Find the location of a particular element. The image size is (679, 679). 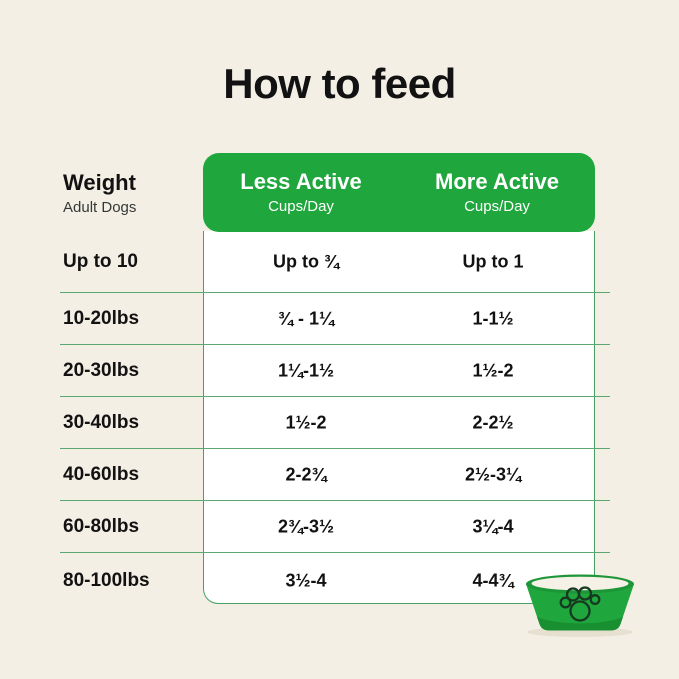

weight-range-label: 30-40lbs is located at coordinates (101, 422).